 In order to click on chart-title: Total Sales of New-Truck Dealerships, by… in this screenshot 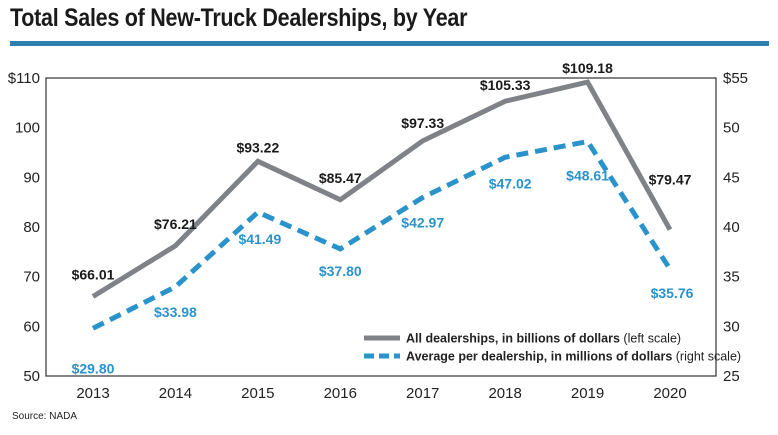, I will do `click(239, 18)`.